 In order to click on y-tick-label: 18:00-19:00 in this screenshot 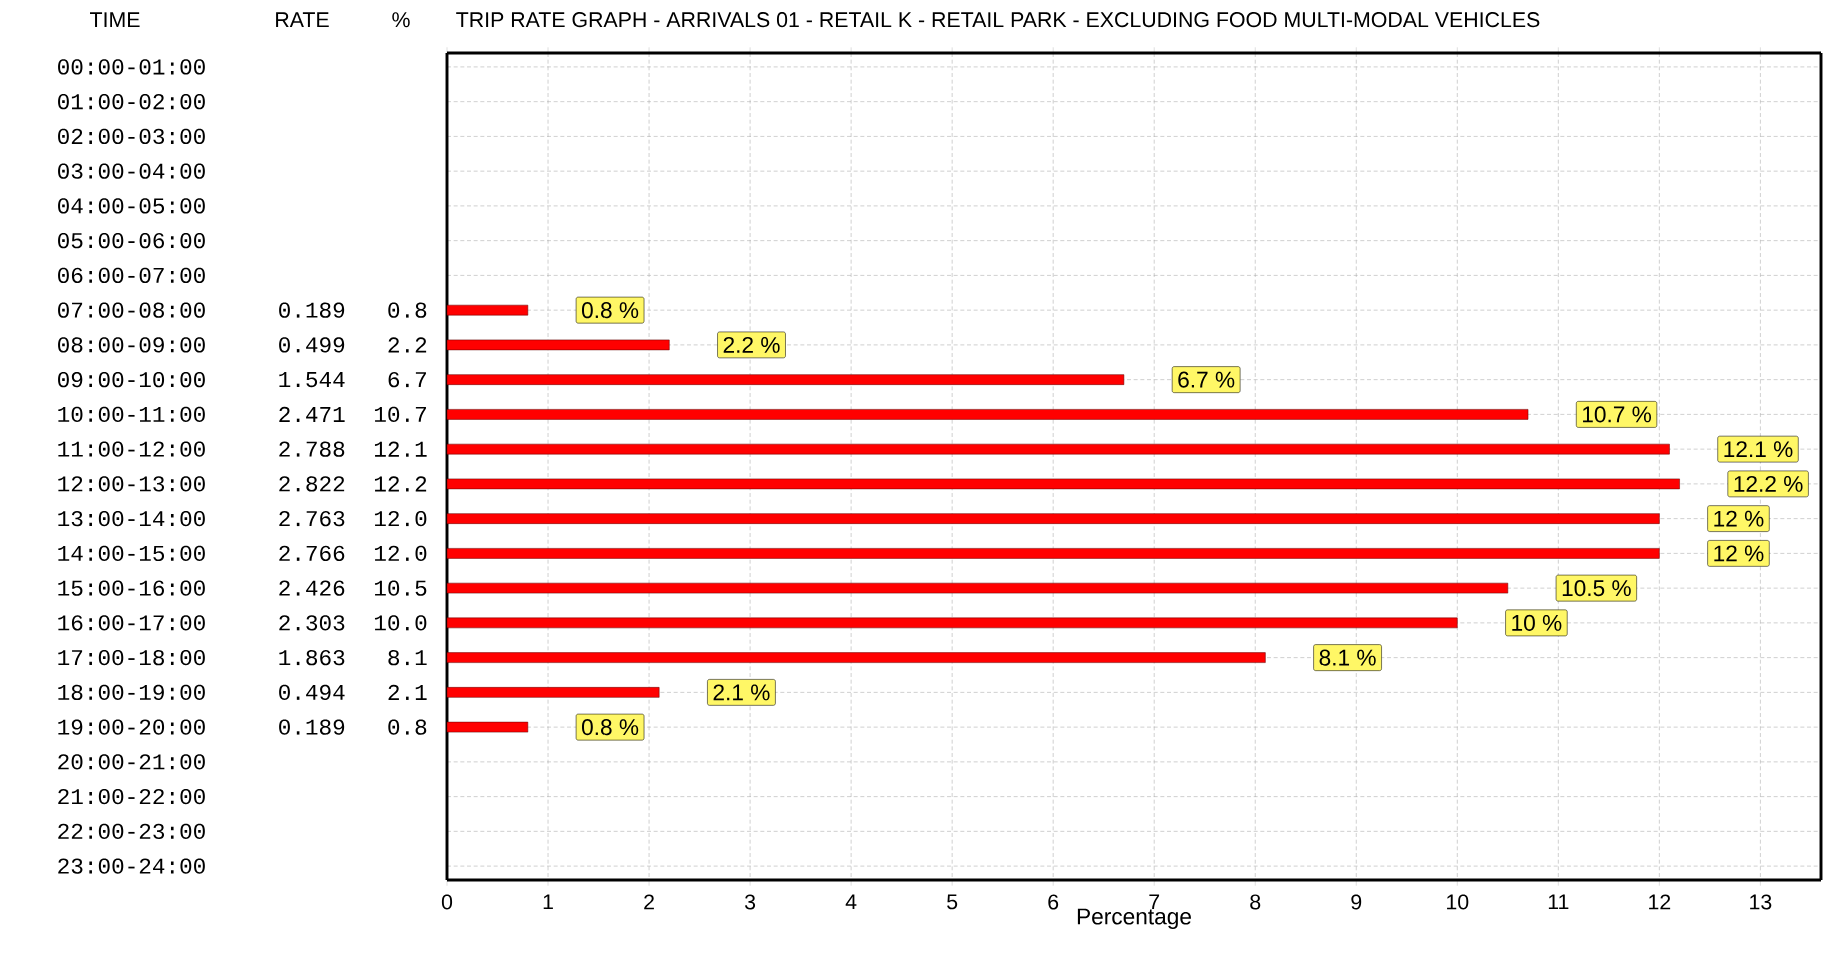, I will do `click(131, 692)`.